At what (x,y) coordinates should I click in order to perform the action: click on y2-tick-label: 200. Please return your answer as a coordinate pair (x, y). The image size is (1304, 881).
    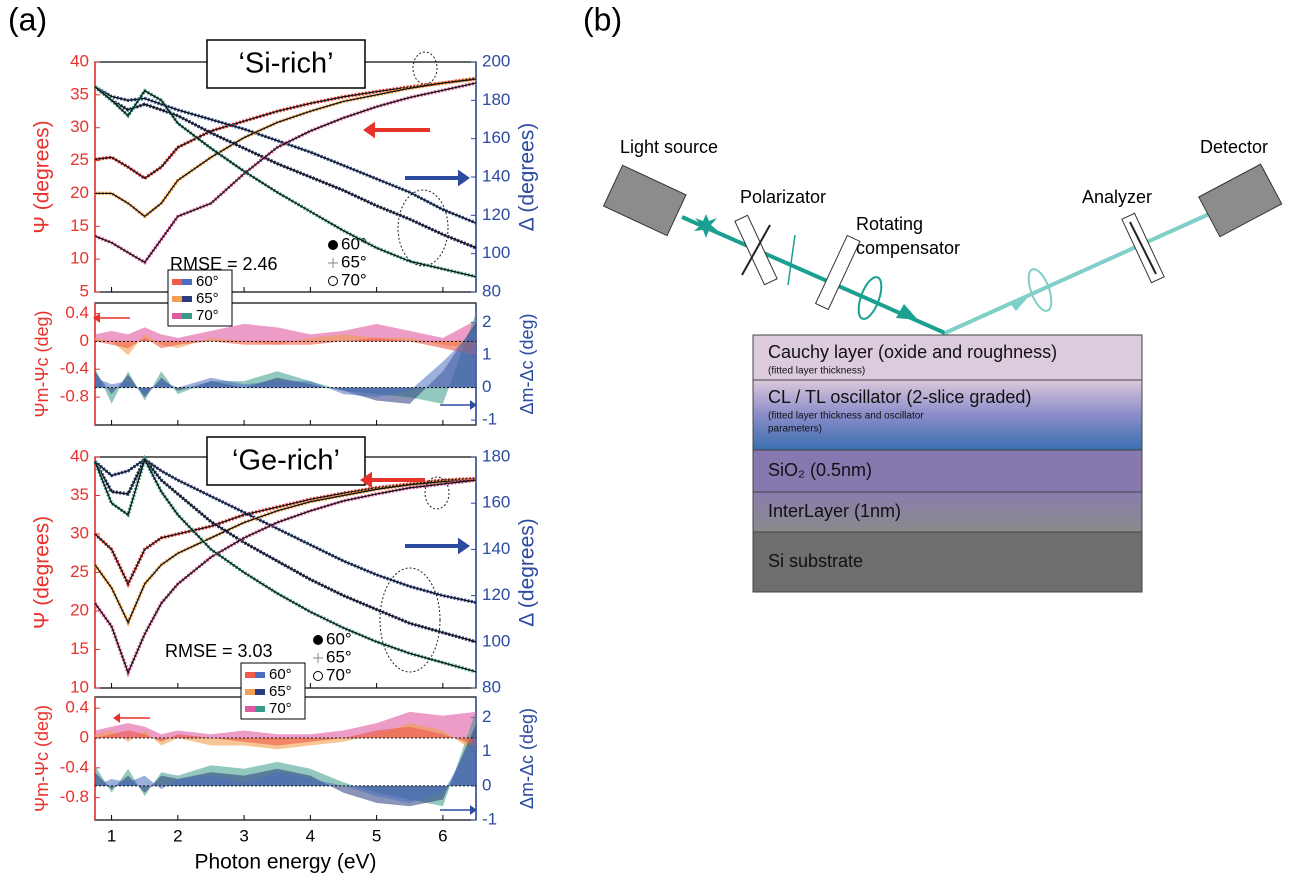
    Looking at the image, I should click on (496, 60).